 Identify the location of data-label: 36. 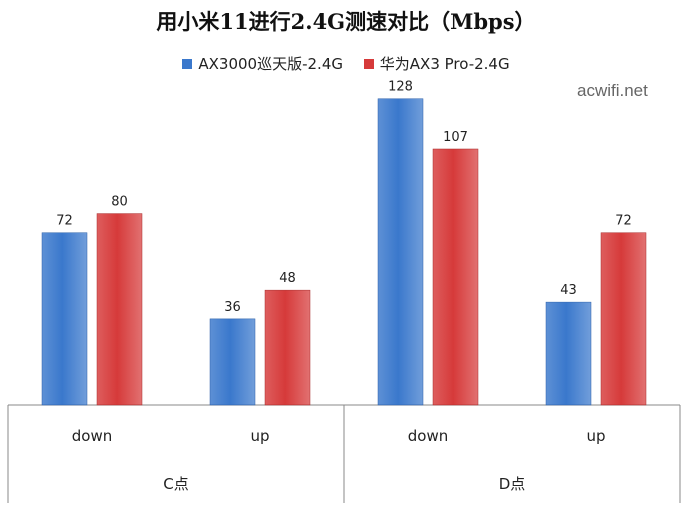
(232, 307).